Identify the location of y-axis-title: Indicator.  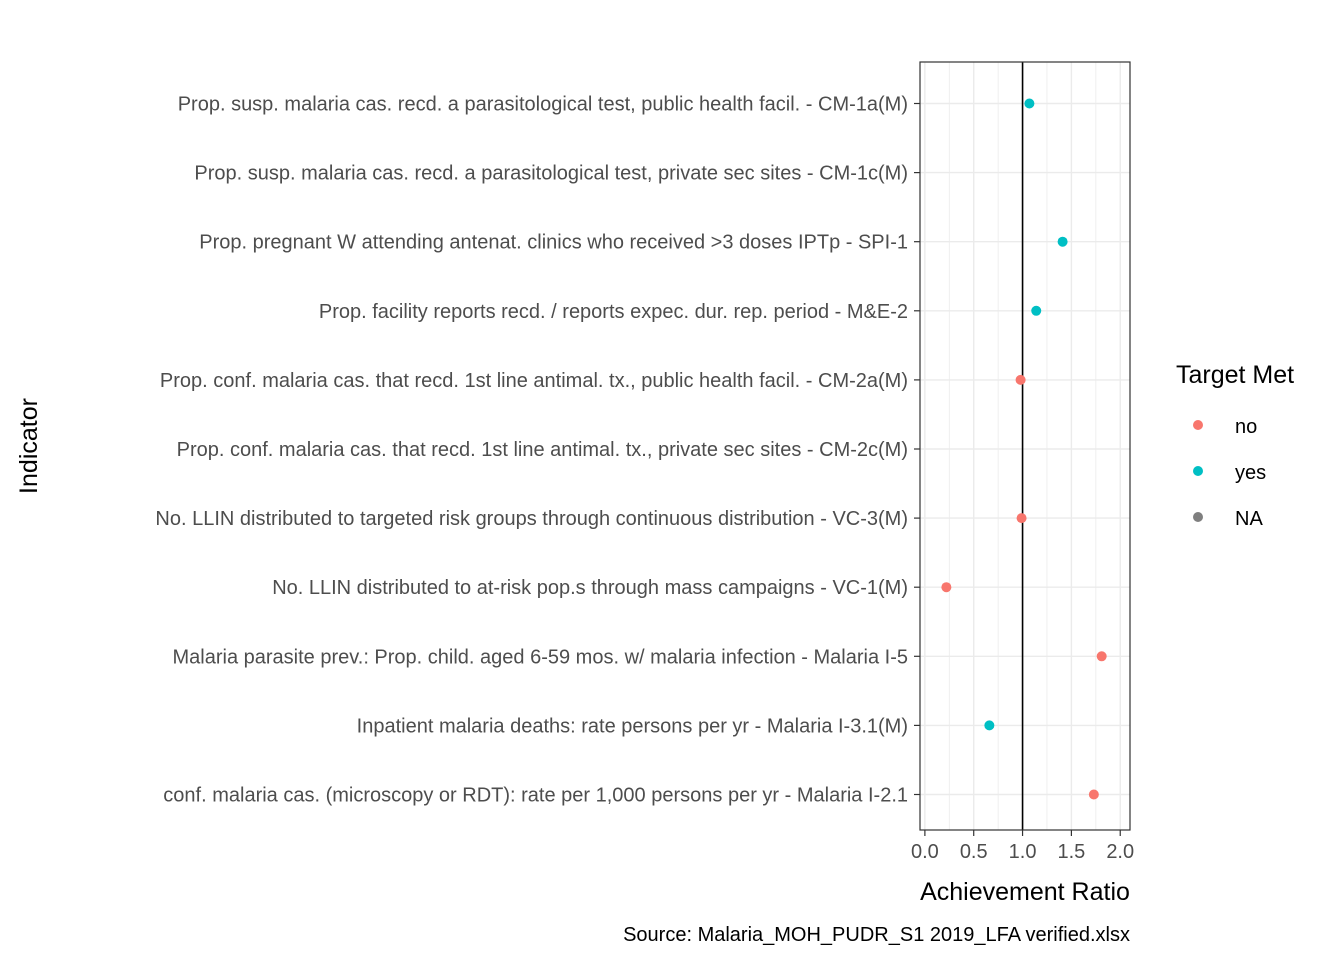
(29, 446).